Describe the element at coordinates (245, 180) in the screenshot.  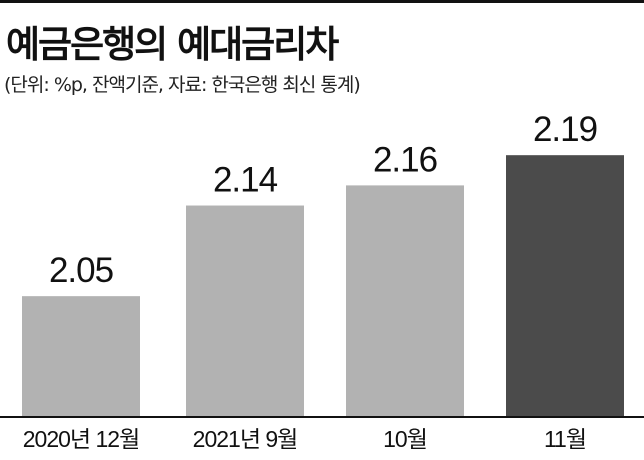
I see `value-label-2: 2.14` at that location.